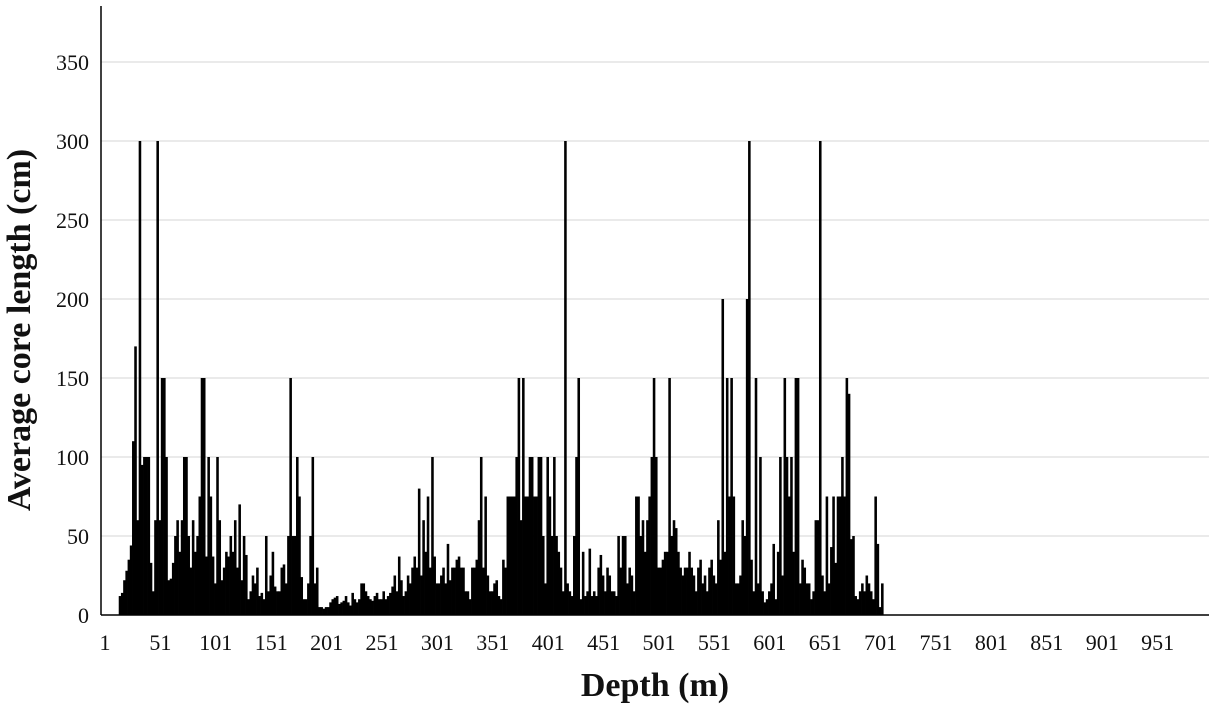  Describe the element at coordinates (72, 339) in the screenshot. I see `y-tick-labels: 0 50 100 150 200 250 300 350` at that location.